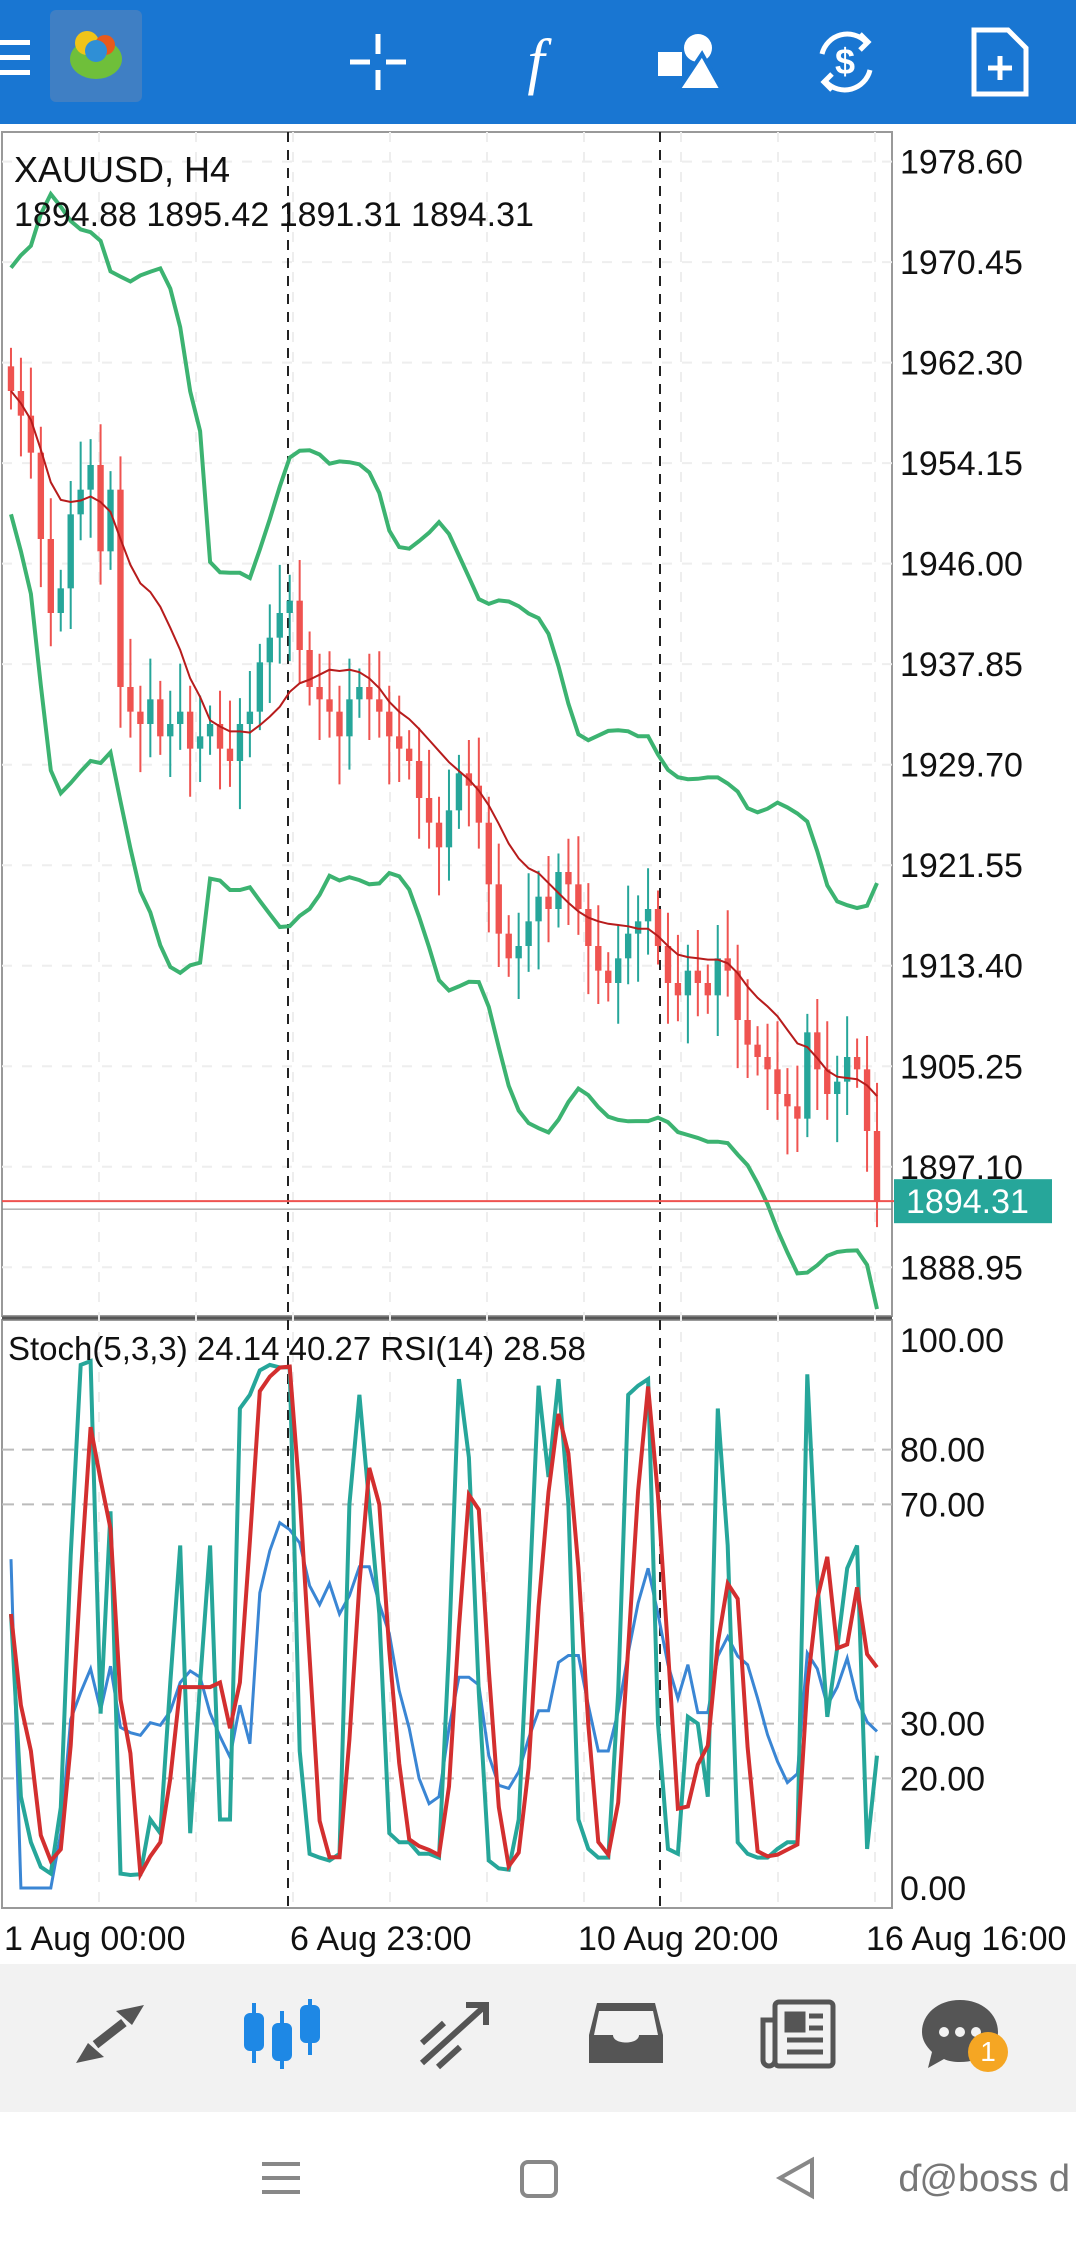  What do you see at coordinates (20, 62) in the screenshot?
I see `menu-icon` at bounding box center [20, 62].